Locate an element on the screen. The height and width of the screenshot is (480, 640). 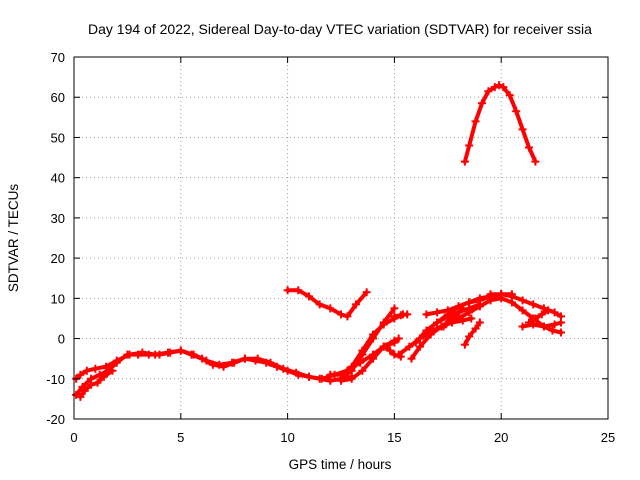
x-tick-label: 10 is located at coordinates (287, 437).